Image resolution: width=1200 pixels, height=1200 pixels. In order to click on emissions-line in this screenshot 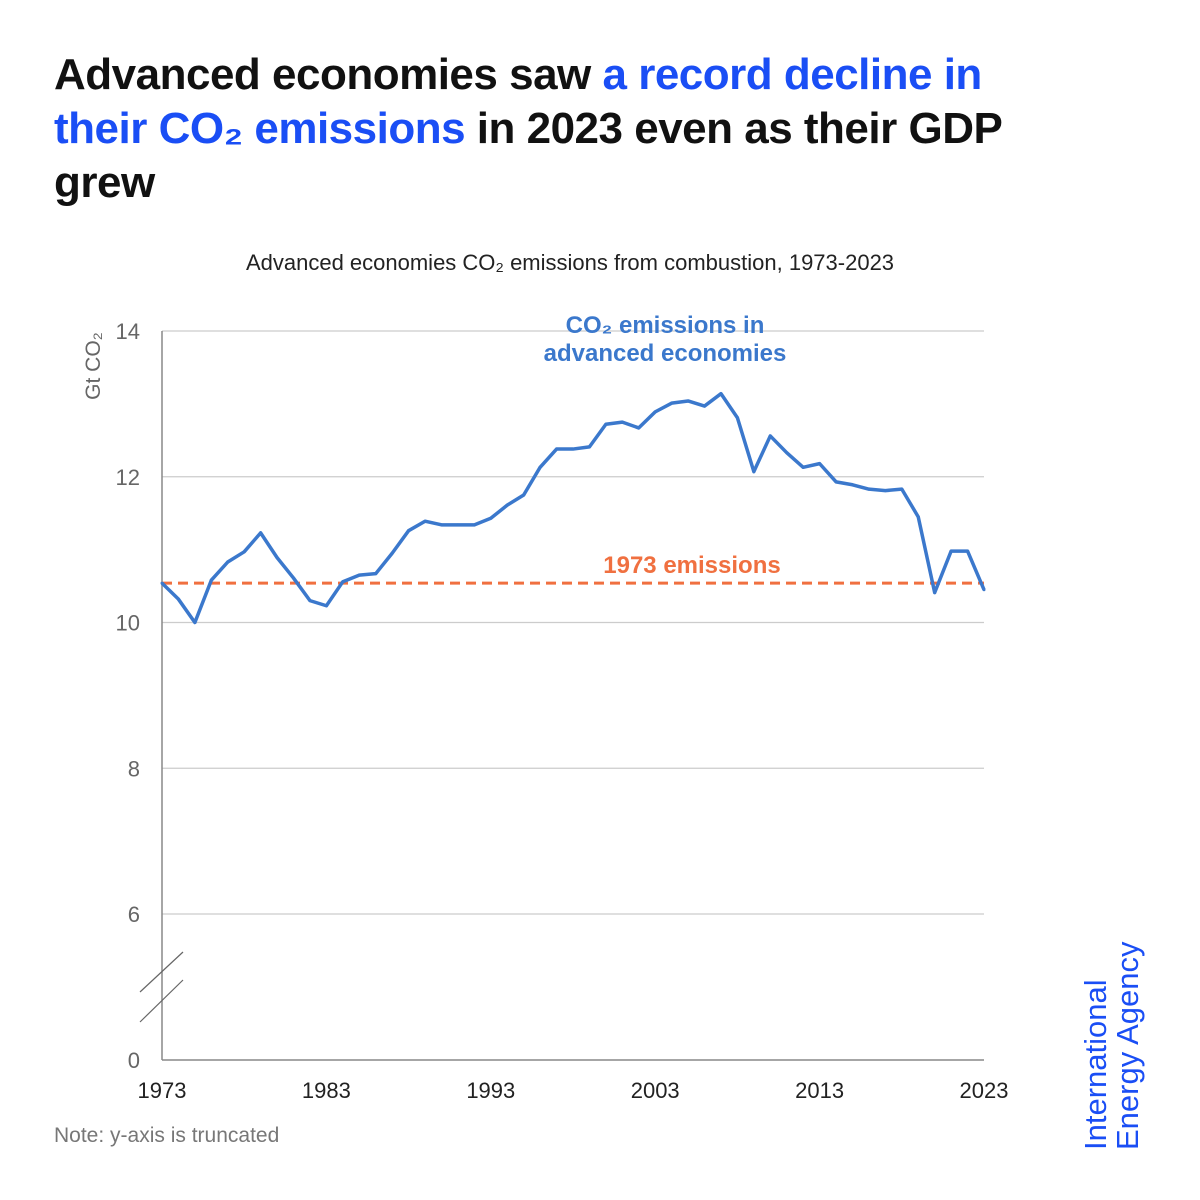, I will do `click(573, 508)`.